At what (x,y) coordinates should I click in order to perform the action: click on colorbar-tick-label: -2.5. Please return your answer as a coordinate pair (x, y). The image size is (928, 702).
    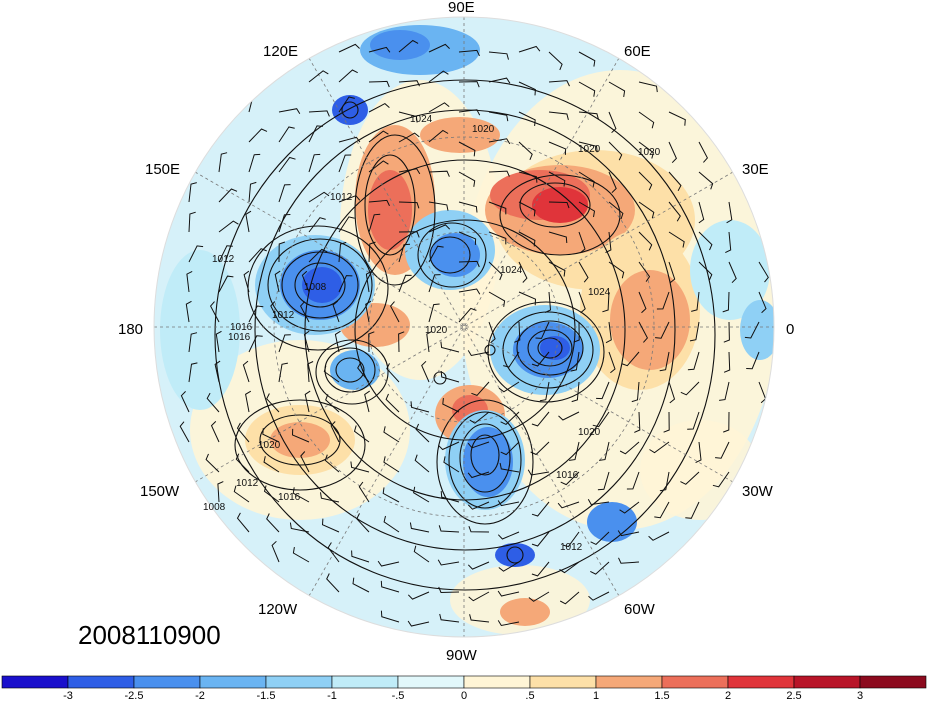
    Looking at the image, I should click on (134, 696).